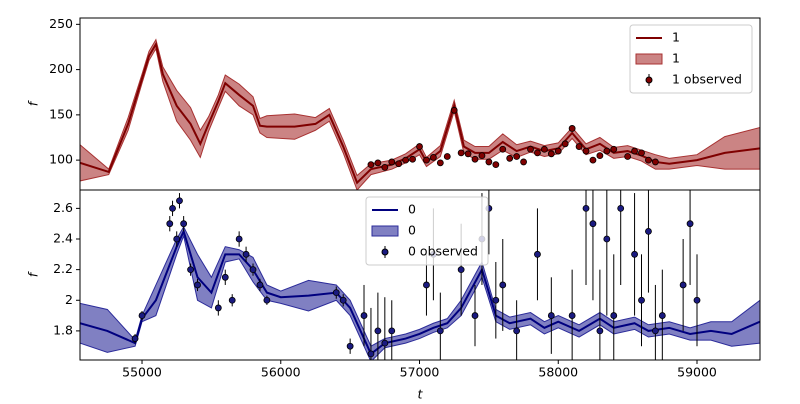  I want to click on legend-label: 0 observed, so click(443, 251).